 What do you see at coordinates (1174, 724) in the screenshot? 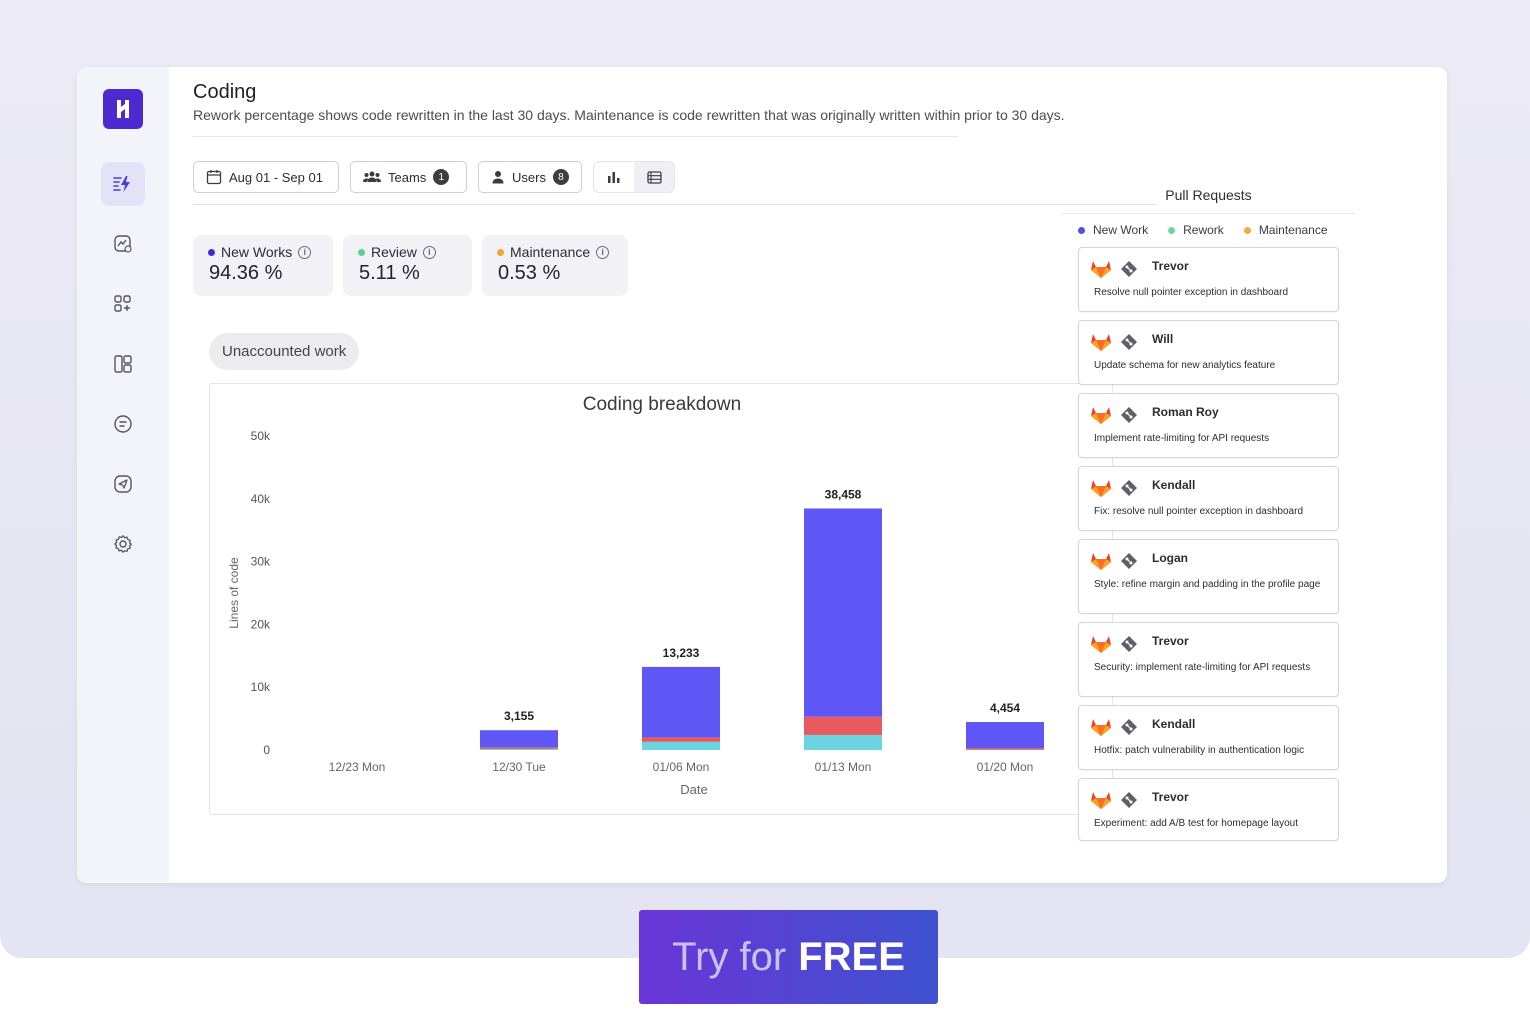
I see `pr-author: Kendall` at bounding box center [1174, 724].